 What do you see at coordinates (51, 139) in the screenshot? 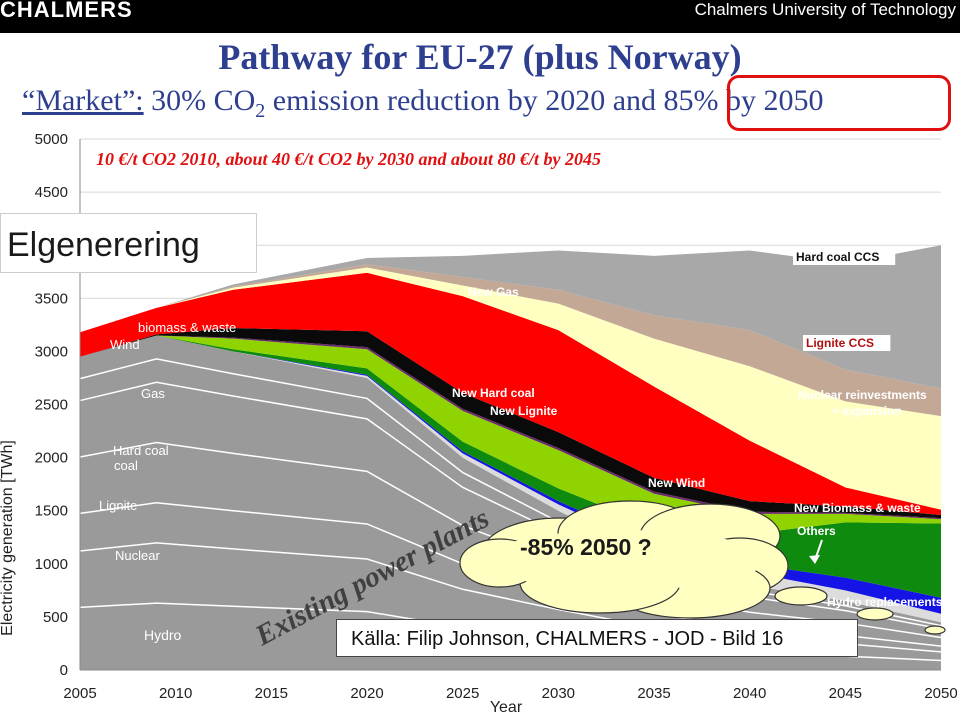
I see `y-tick-label-10: 5000` at bounding box center [51, 139].